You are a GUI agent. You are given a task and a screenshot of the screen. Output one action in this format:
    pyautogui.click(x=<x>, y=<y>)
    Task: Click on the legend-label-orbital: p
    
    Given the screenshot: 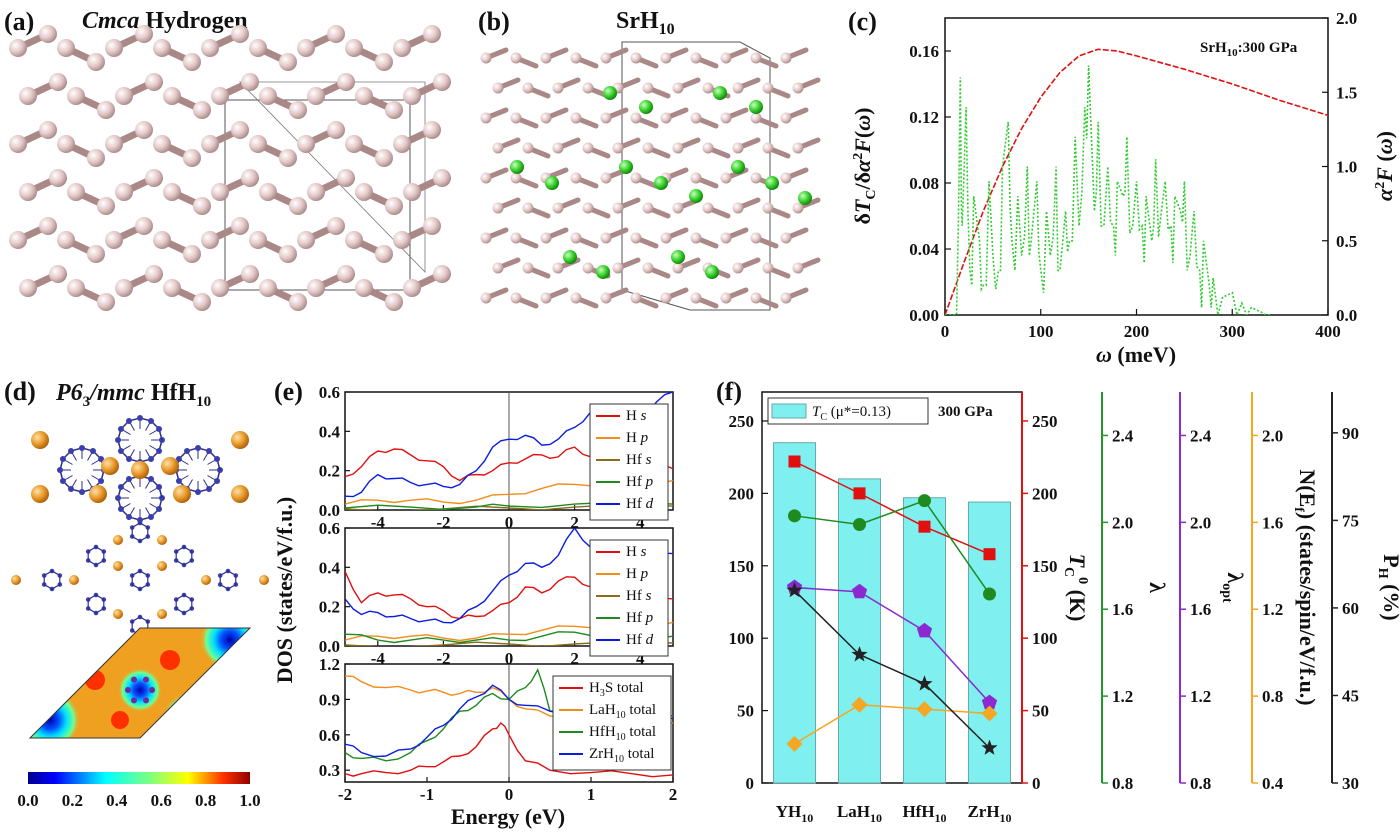 What is the action you would take?
    pyautogui.click(x=649, y=618)
    